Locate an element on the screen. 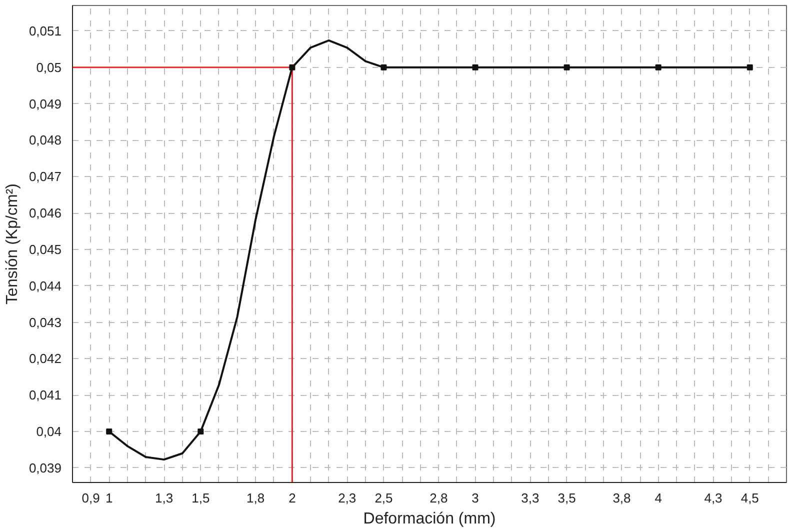 Image resolution: width=791 pixels, height=530 pixels. y-tick-label: 0,044 is located at coordinates (45, 286).